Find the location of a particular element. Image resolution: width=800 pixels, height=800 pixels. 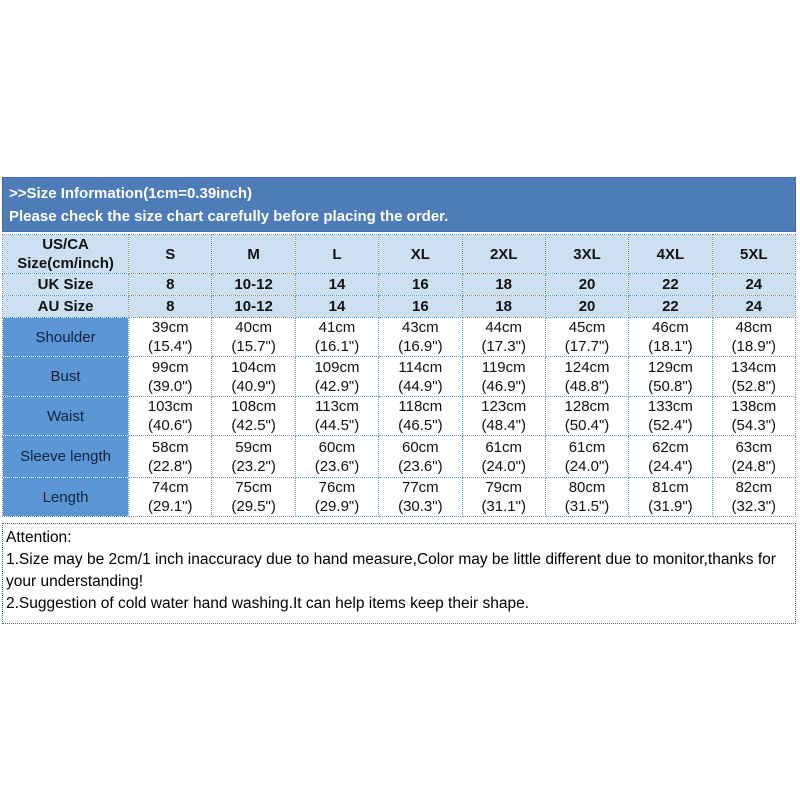

cell-shoulder-2xl: 44cm (17.3") is located at coordinates (503, 337).